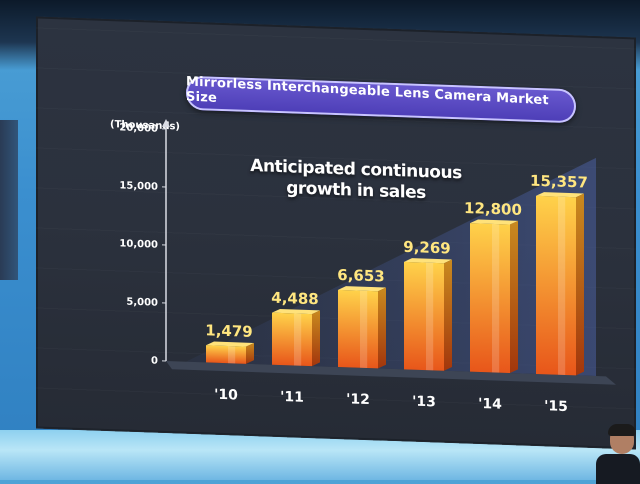  What do you see at coordinates (138, 128) in the screenshot?
I see `y-tick-label: 20,000` at bounding box center [138, 128].